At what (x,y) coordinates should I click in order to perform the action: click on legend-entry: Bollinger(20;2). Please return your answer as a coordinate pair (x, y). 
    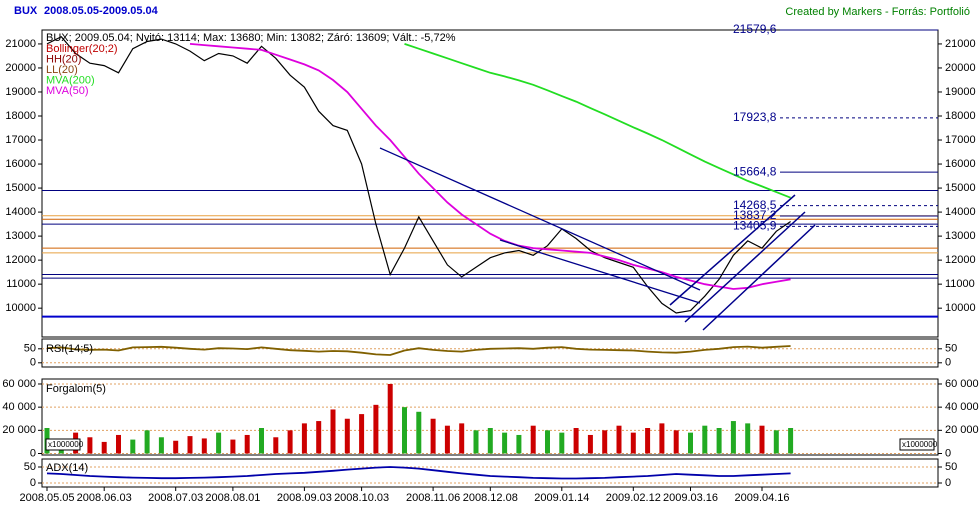
    Looking at the image, I should click on (82, 49).